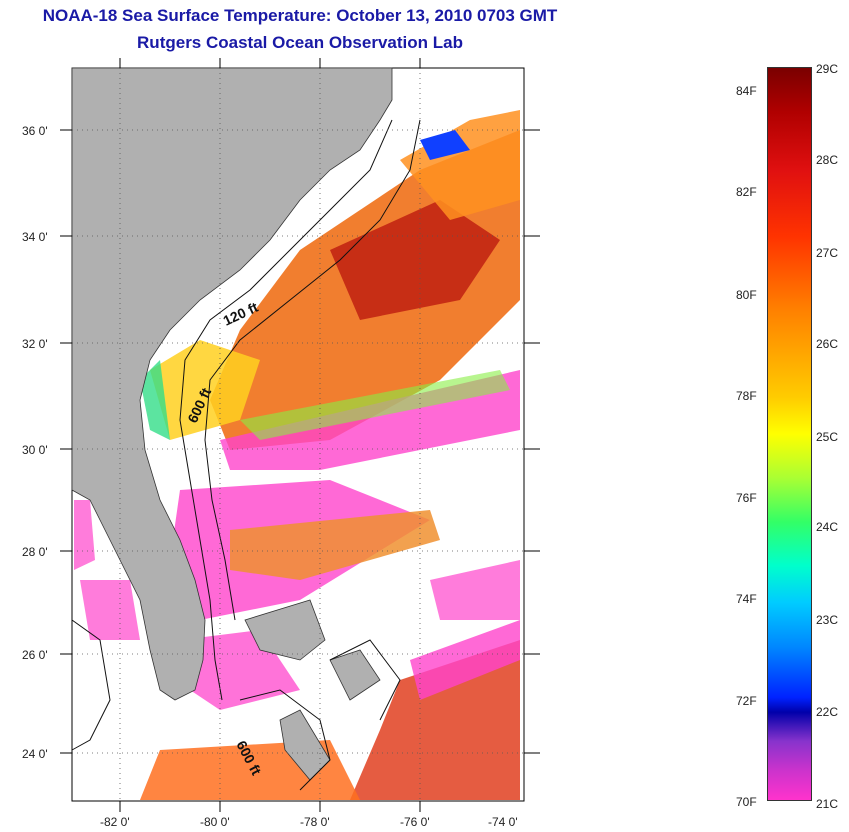 The width and height of the screenshot is (849, 832). What do you see at coordinates (827, 437) in the screenshot?
I see `legend-label-25c: 25C` at bounding box center [827, 437].